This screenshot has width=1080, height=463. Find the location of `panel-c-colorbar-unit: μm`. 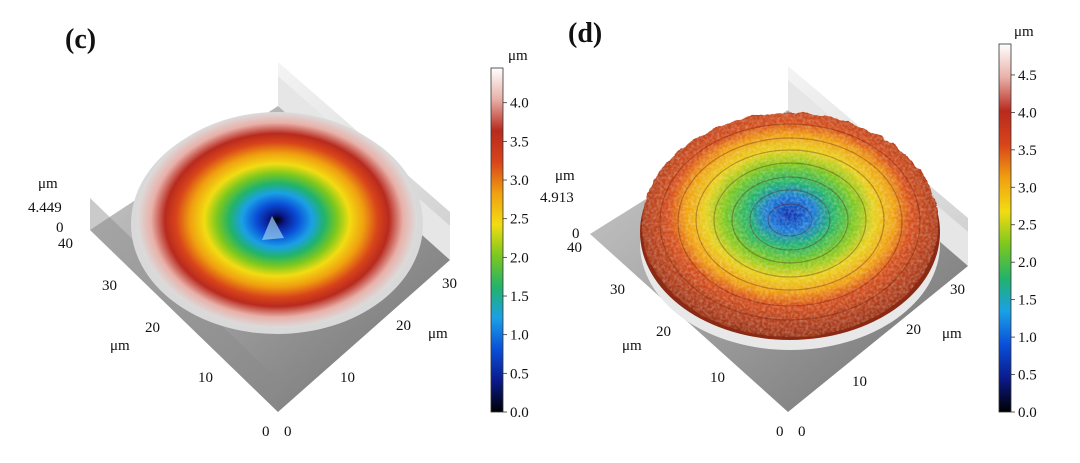

panel-c-colorbar-unit: μm is located at coordinates (518, 56).